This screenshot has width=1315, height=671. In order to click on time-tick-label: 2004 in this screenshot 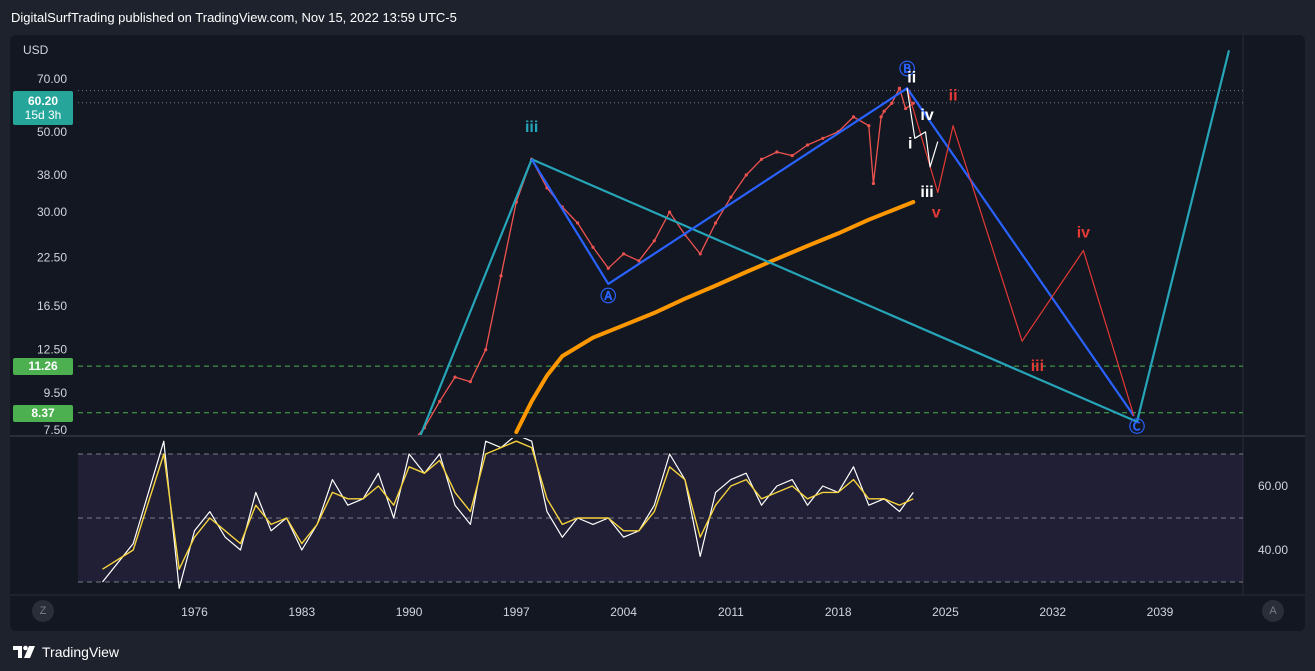, I will do `click(623, 612)`.